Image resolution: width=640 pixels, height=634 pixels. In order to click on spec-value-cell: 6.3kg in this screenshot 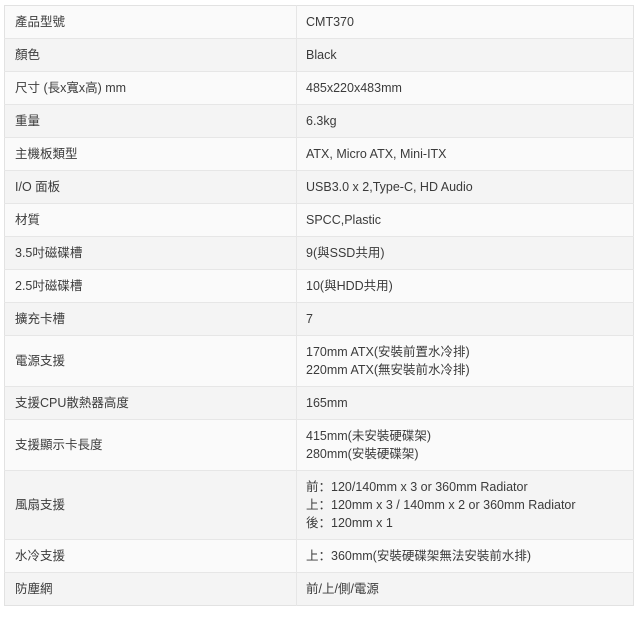, I will do `click(465, 121)`.